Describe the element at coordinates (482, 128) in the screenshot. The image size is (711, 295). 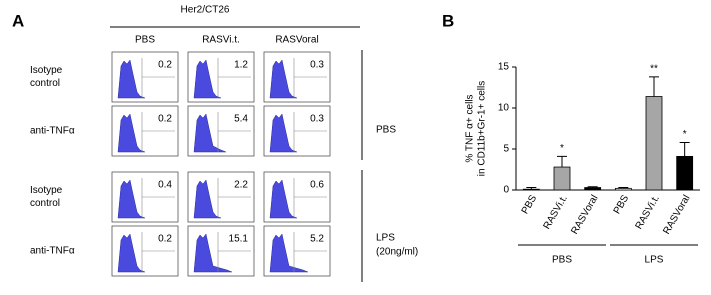
I see `y-axis-label: in CD11b+Gr-1+ cells` at that location.